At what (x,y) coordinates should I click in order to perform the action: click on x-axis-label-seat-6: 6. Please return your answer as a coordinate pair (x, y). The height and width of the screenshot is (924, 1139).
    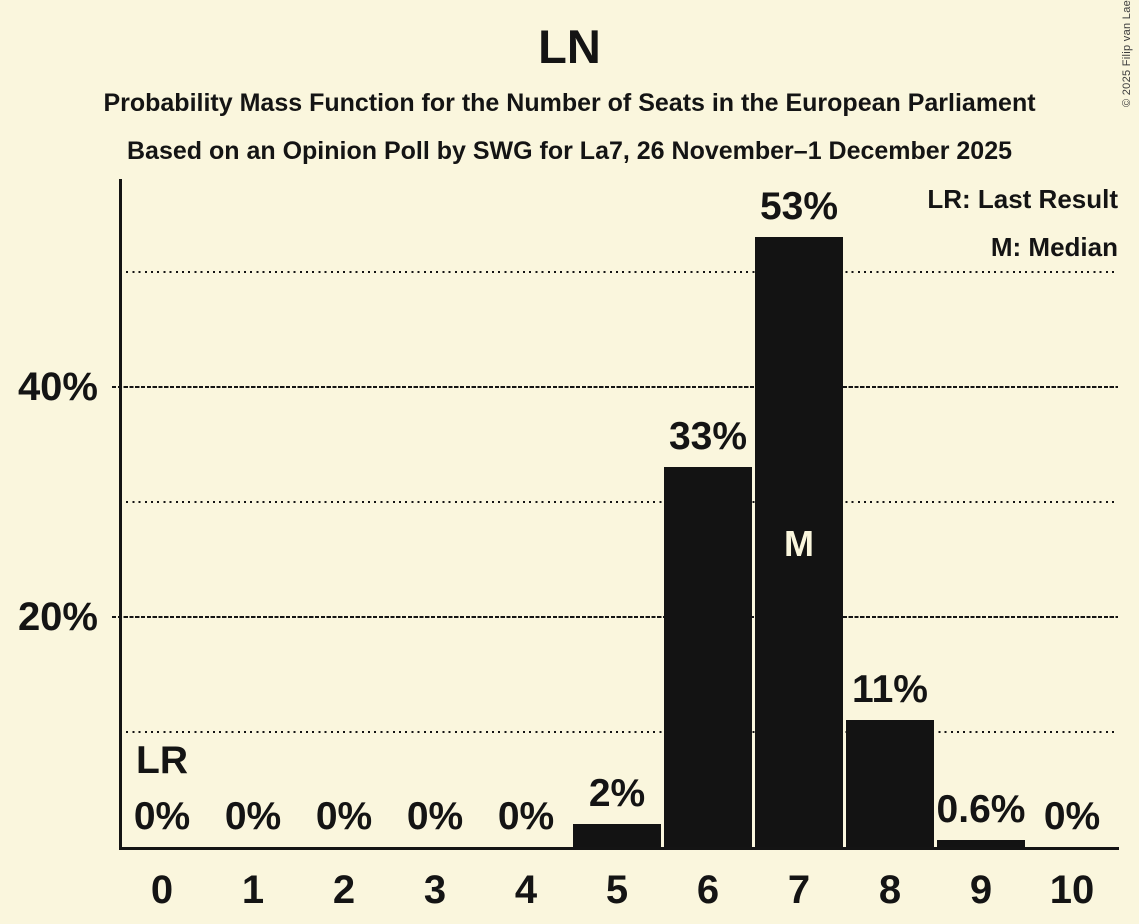
    Looking at the image, I should click on (708, 890).